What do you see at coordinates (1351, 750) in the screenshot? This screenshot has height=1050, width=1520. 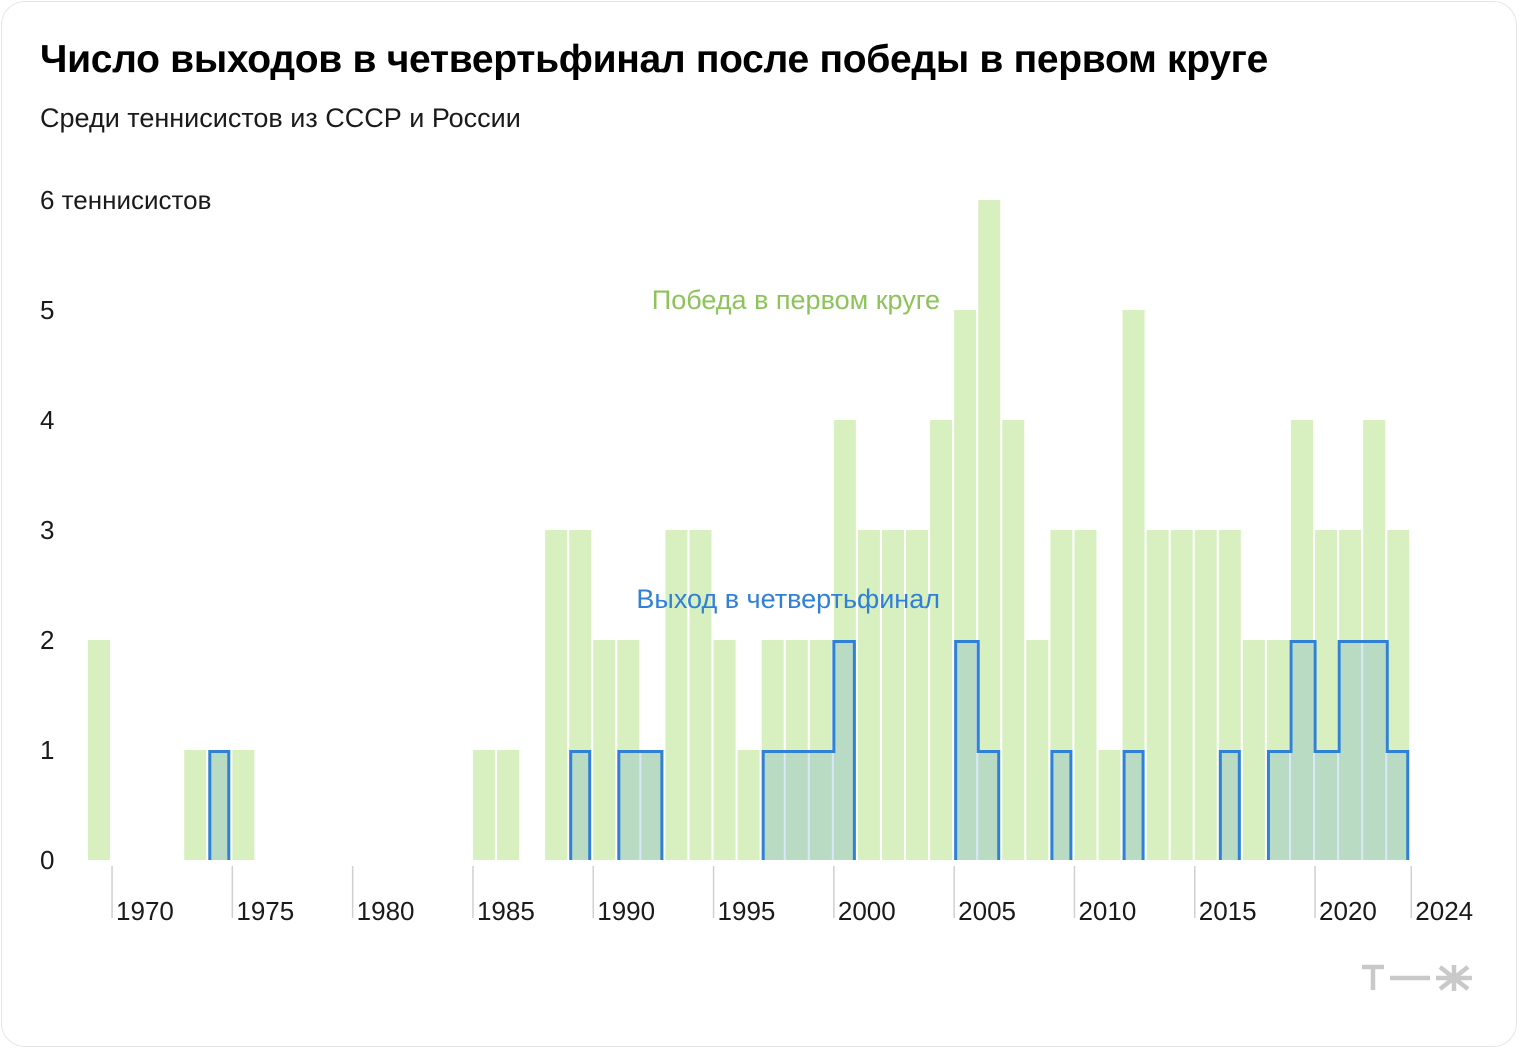 I see `quarterfinal-bar-2021` at bounding box center [1351, 750].